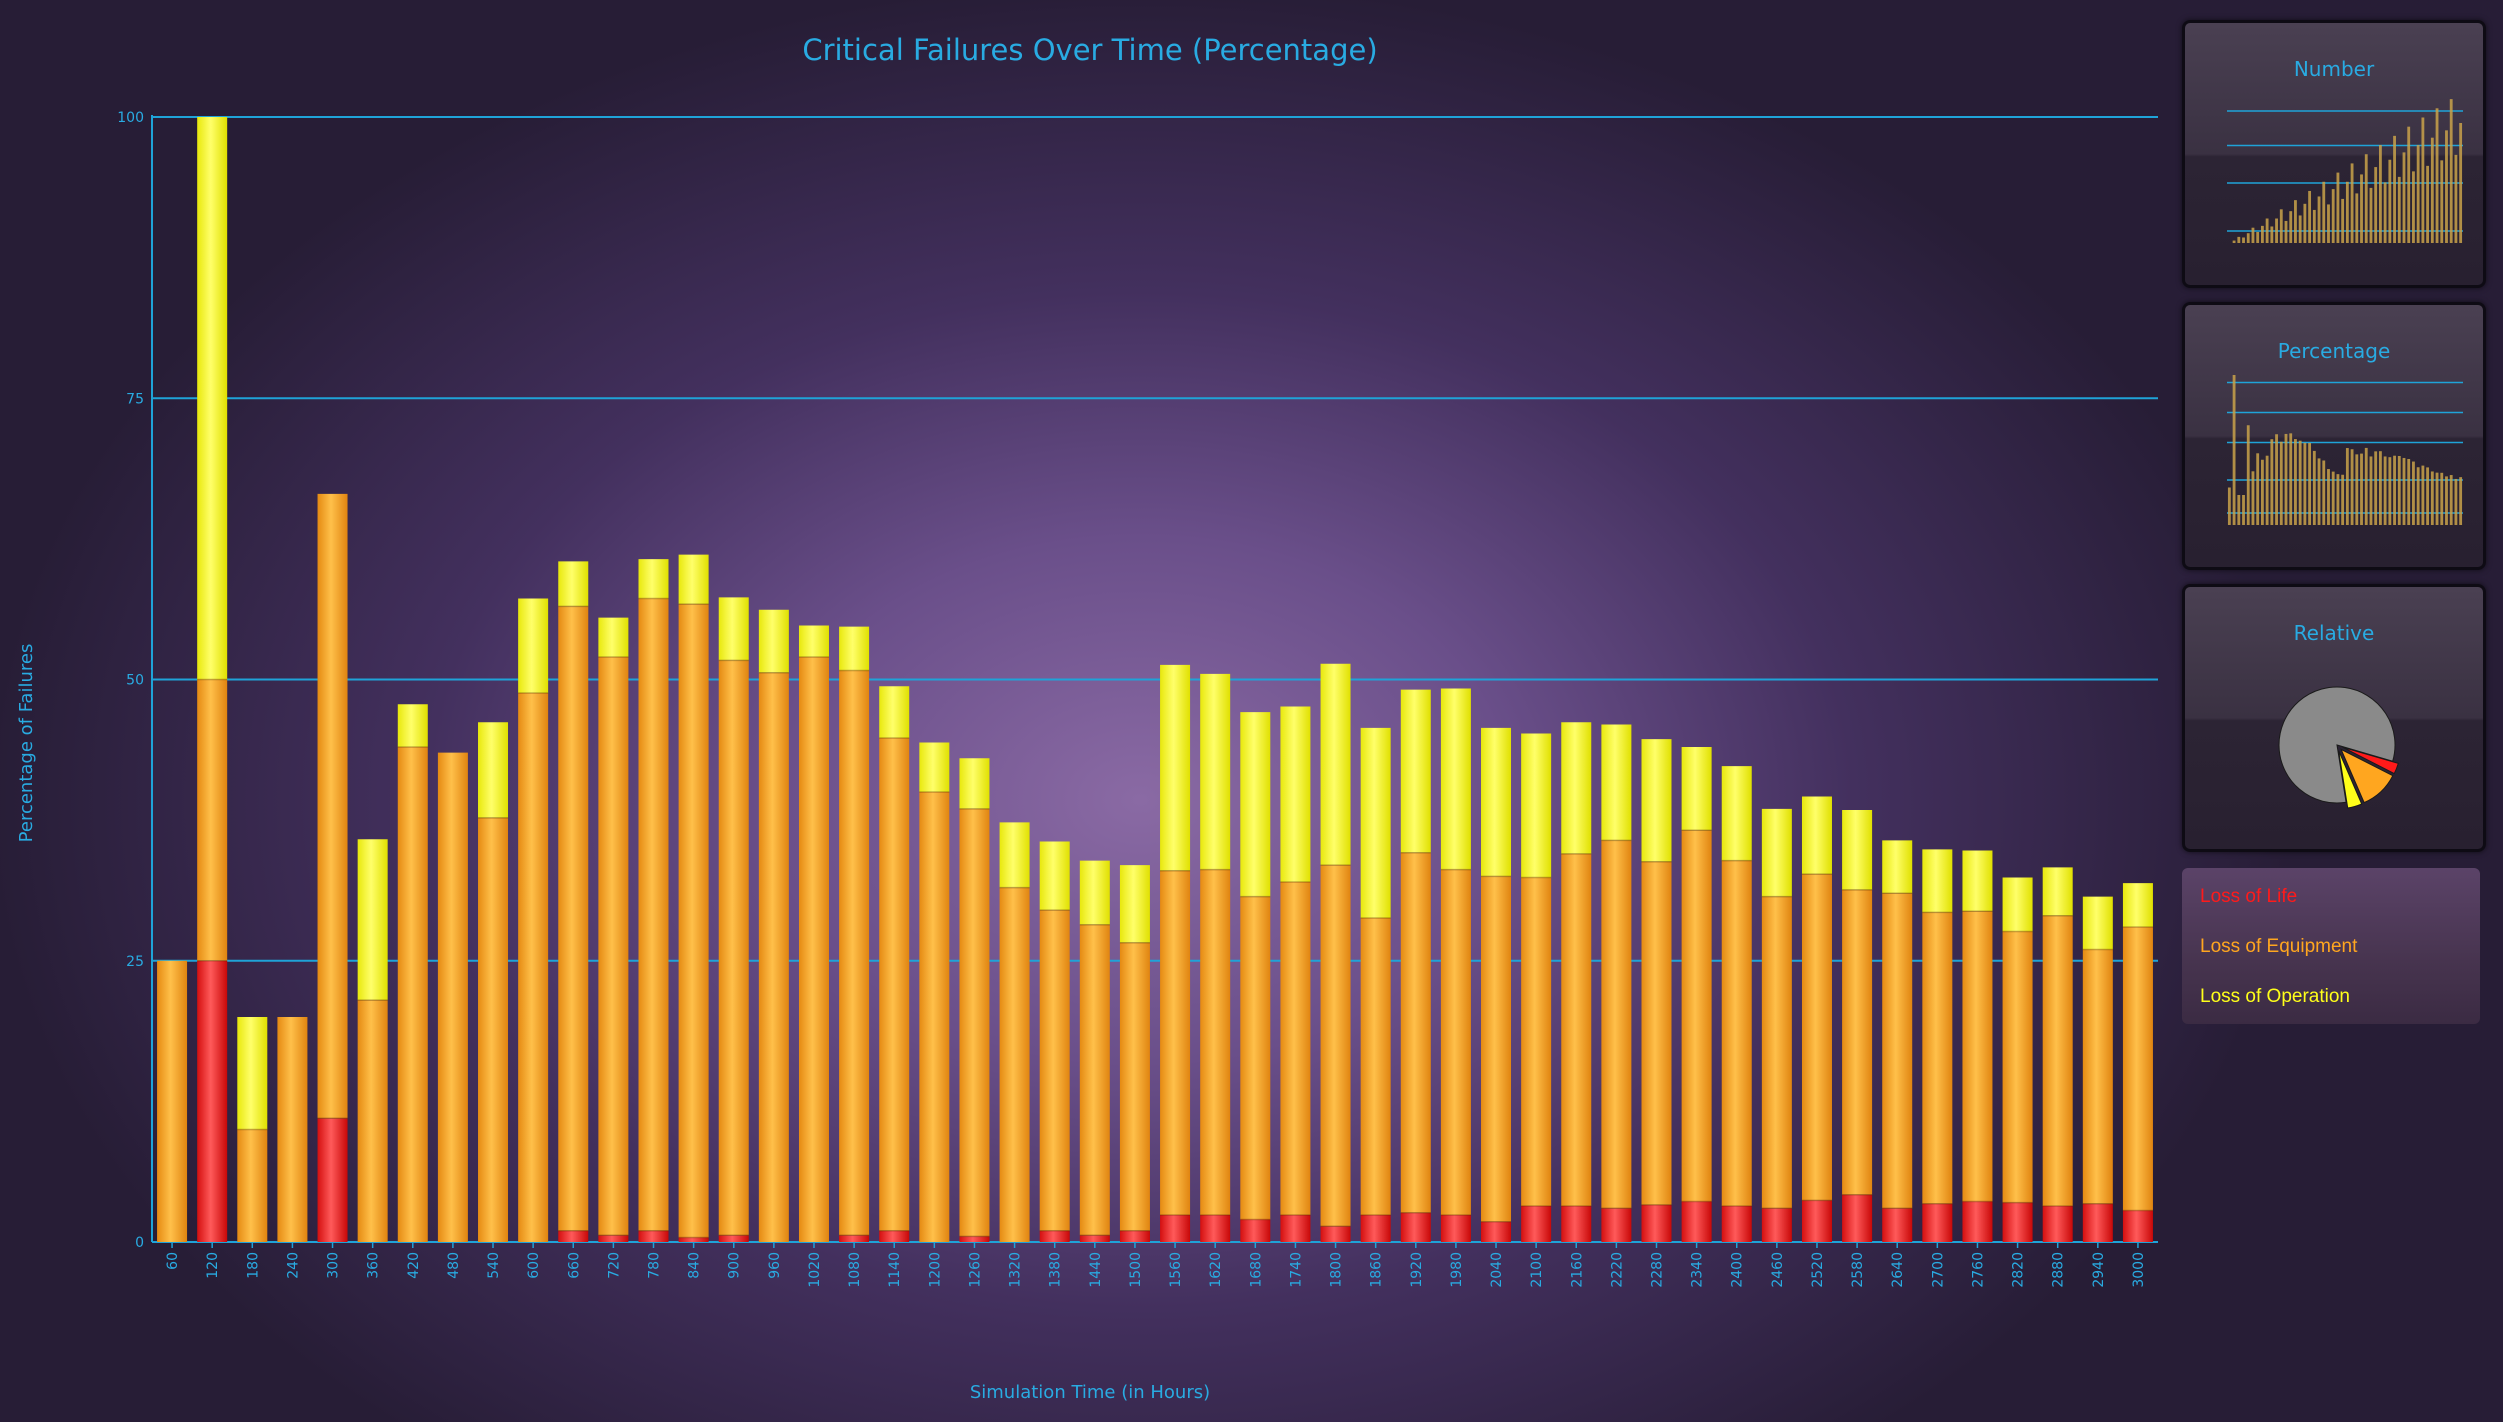 This screenshot has width=2503, height=1422. What do you see at coordinates (2334, 351) in the screenshot?
I see `percentage-panel-title: Percentage` at bounding box center [2334, 351].